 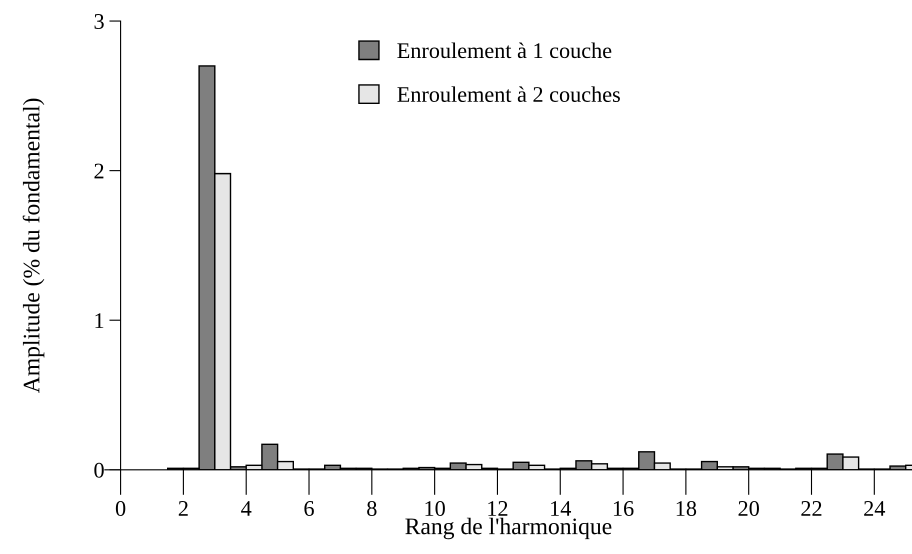 I want to click on y-tick-label: 2, so click(x=99, y=171).